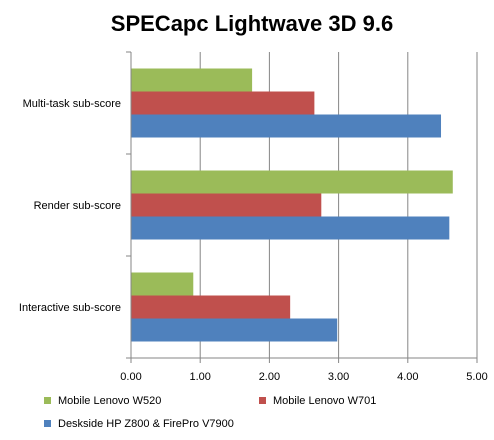  What do you see at coordinates (109, 401) in the screenshot?
I see `legend-label: Mobile Lenovo W520` at bounding box center [109, 401].